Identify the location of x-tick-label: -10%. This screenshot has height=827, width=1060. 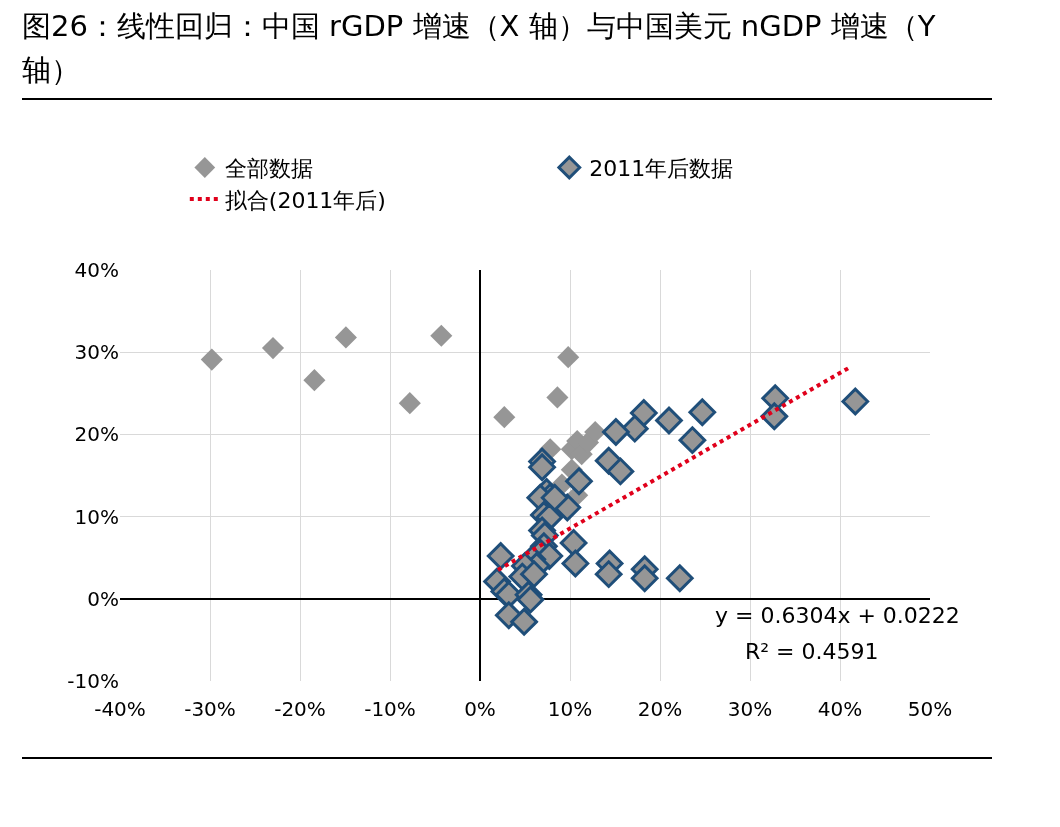
(390, 709).